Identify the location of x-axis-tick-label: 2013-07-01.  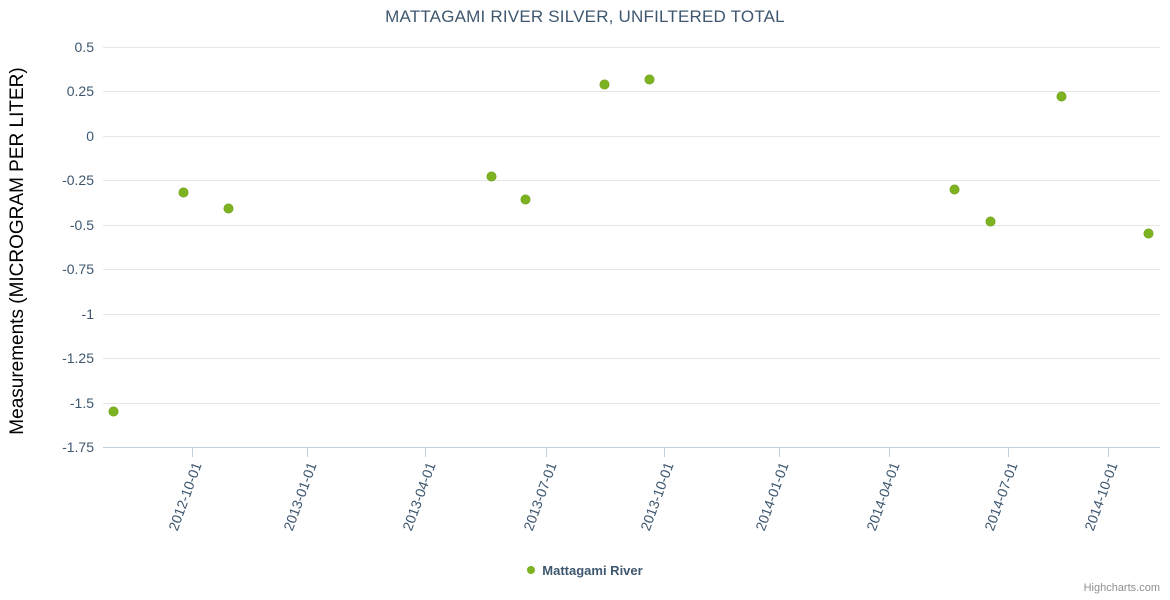
(539, 496).